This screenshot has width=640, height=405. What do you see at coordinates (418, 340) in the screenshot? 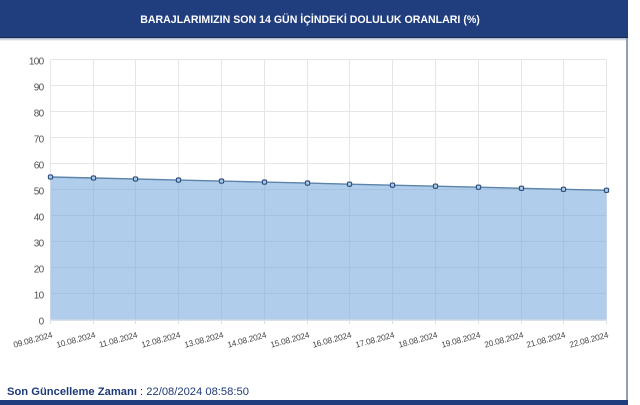
I see `svg-text: 18.08.2024` at bounding box center [418, 340].